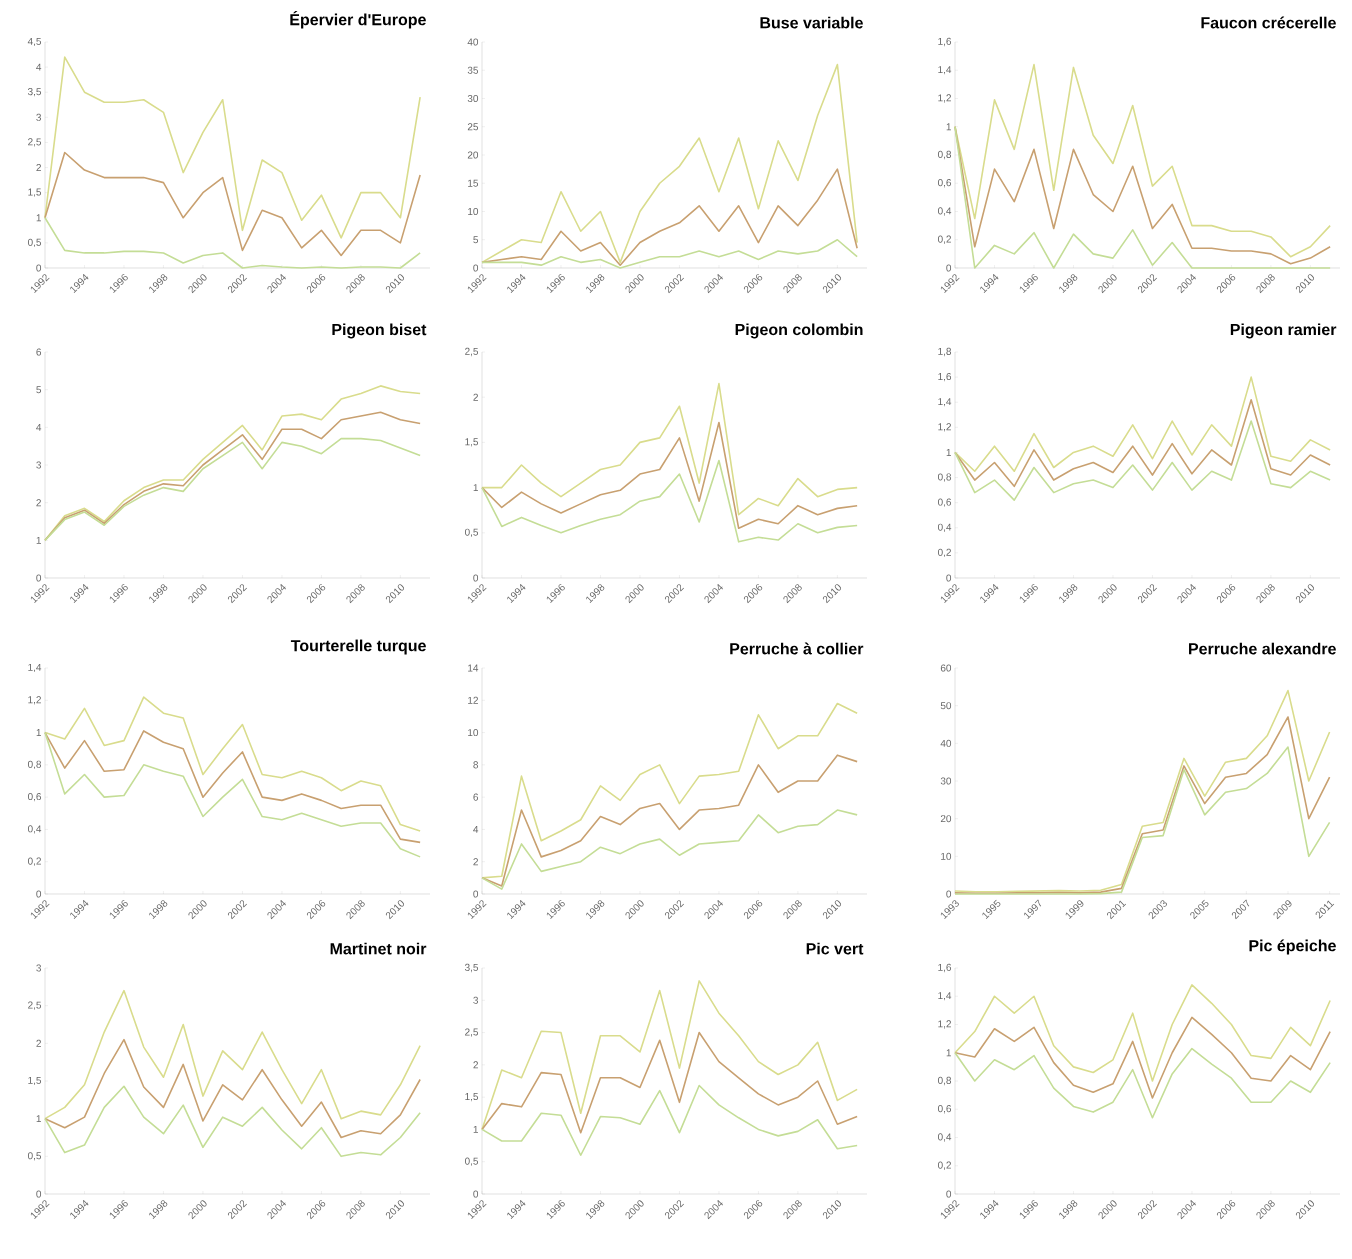 This screenshot has width=1352, height=1259. I want to click on chart-title: Faucon crécerelle, so click(1268, 22).